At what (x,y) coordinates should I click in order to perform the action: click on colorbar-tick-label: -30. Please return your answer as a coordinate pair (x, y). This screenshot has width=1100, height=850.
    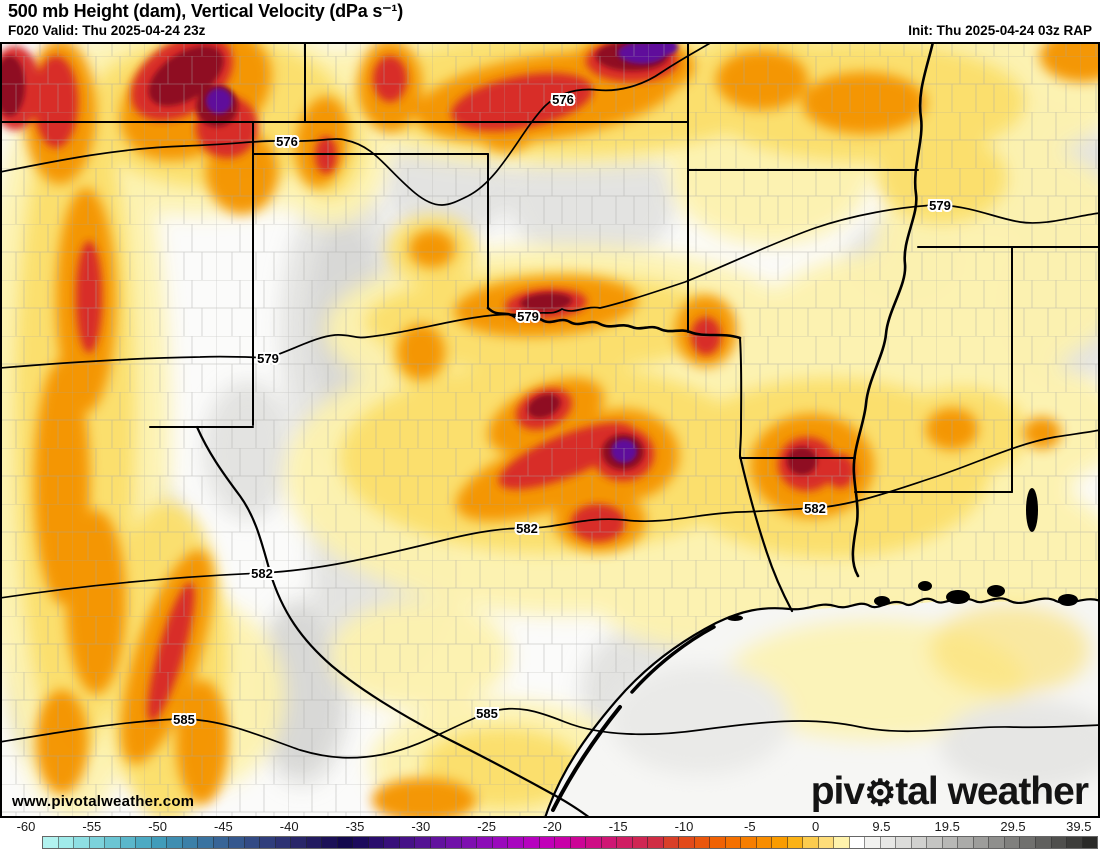
    Looking at the image, I should click on (421, 826).